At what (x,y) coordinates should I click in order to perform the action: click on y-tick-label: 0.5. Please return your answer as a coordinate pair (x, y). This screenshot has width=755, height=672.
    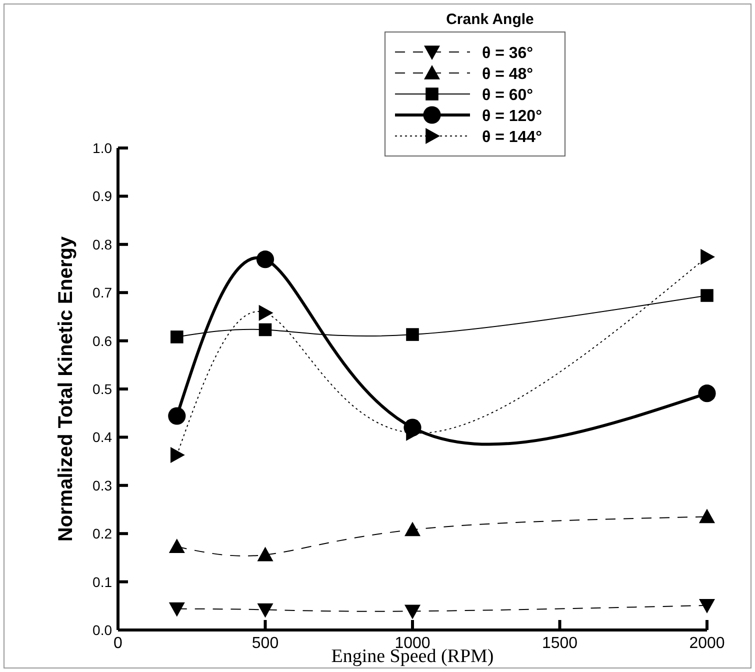
    Looking at the image, I should click on (102, 389).